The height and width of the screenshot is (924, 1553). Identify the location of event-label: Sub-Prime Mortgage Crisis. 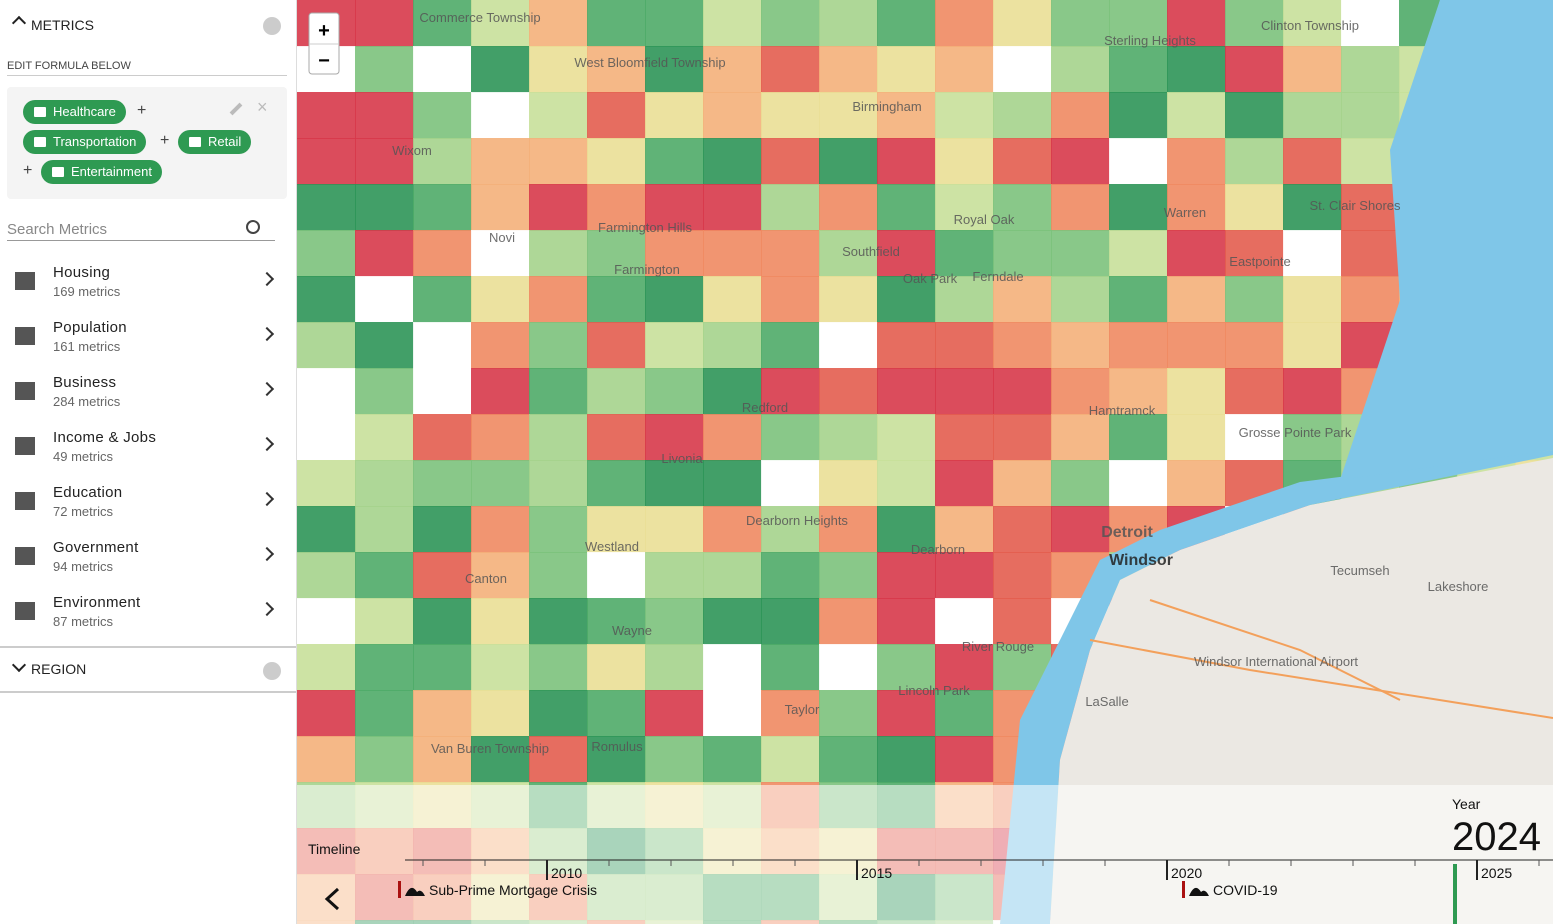
(513, 890).